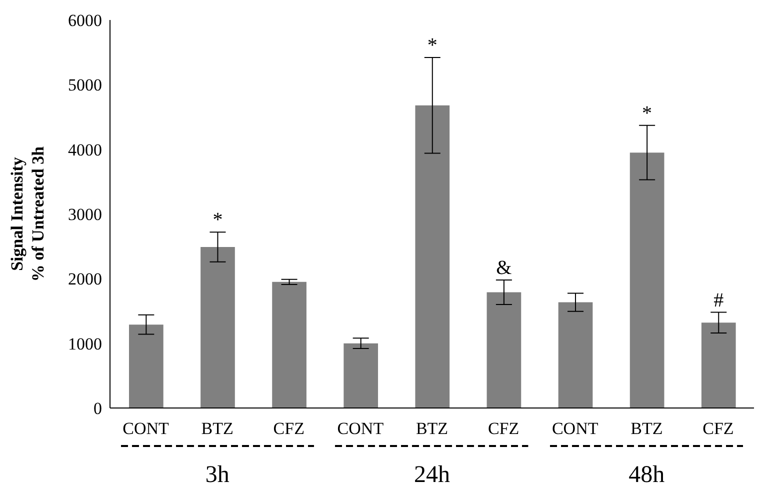 Image resolution: width=766 pixels, height=503 pixels. Describe the element at coordinates (28, 214) in the screenshot. I see `y-axis-title: Signal Intensity % of Untreated 3h` at that location.